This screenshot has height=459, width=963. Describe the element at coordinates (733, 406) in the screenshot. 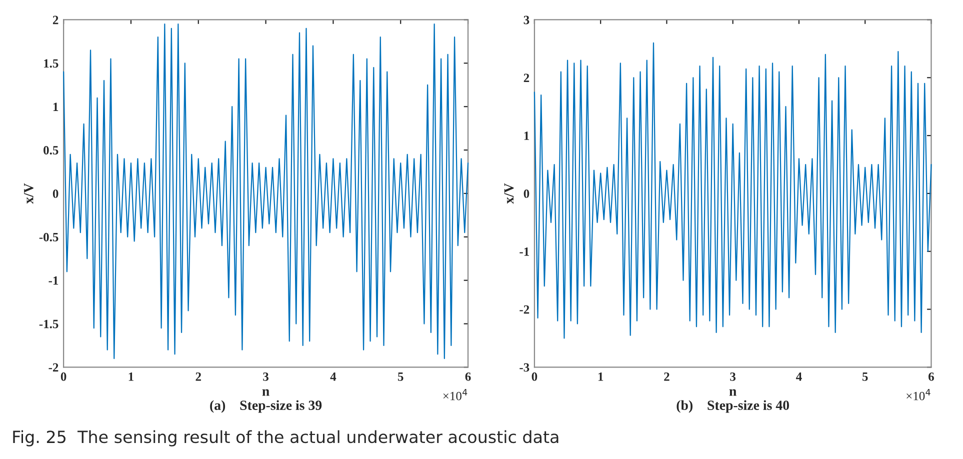

I see `text: (b) Step-size is 40` at that location.